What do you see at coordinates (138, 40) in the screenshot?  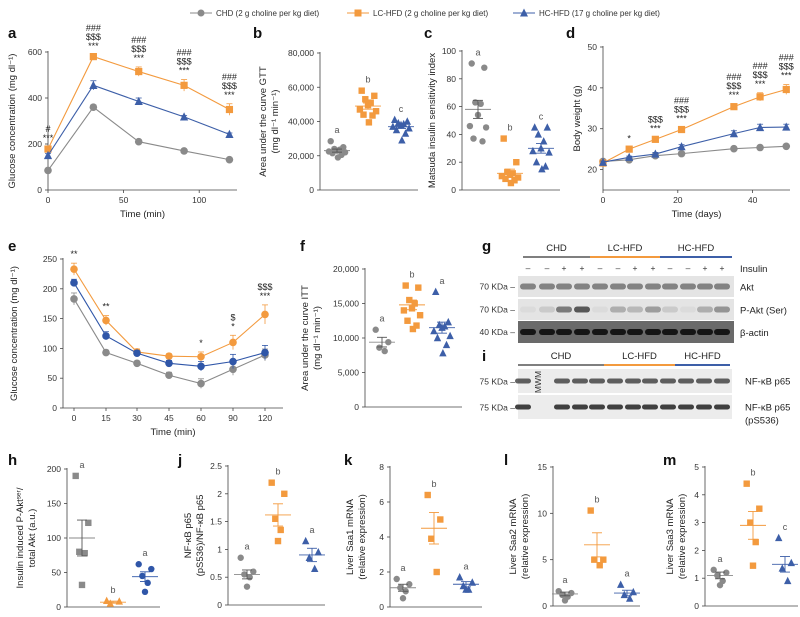 I see `significance-annotation: ###` at bounding box center [138, 40].